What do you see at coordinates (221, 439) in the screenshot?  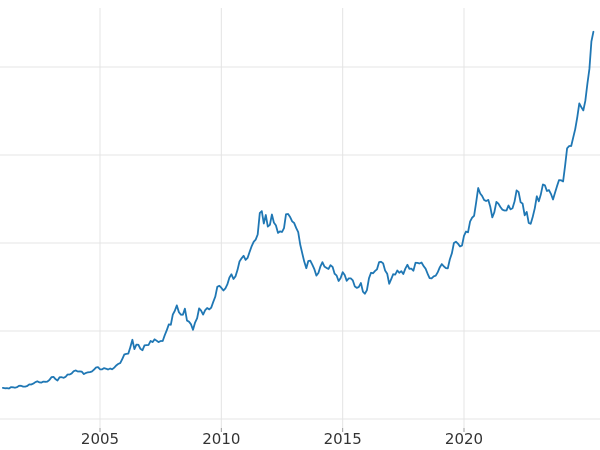 I see `x-tick-label: 2010` at bounding box center [221, 439].